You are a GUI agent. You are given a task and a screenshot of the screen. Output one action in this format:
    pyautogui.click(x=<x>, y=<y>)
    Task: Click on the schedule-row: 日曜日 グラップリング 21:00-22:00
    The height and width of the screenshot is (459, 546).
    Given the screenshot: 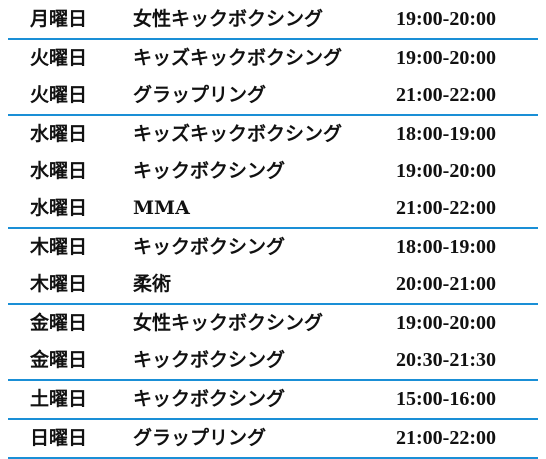 What is the action you would take?
    pyautogui.click(x=273, y=438)
    